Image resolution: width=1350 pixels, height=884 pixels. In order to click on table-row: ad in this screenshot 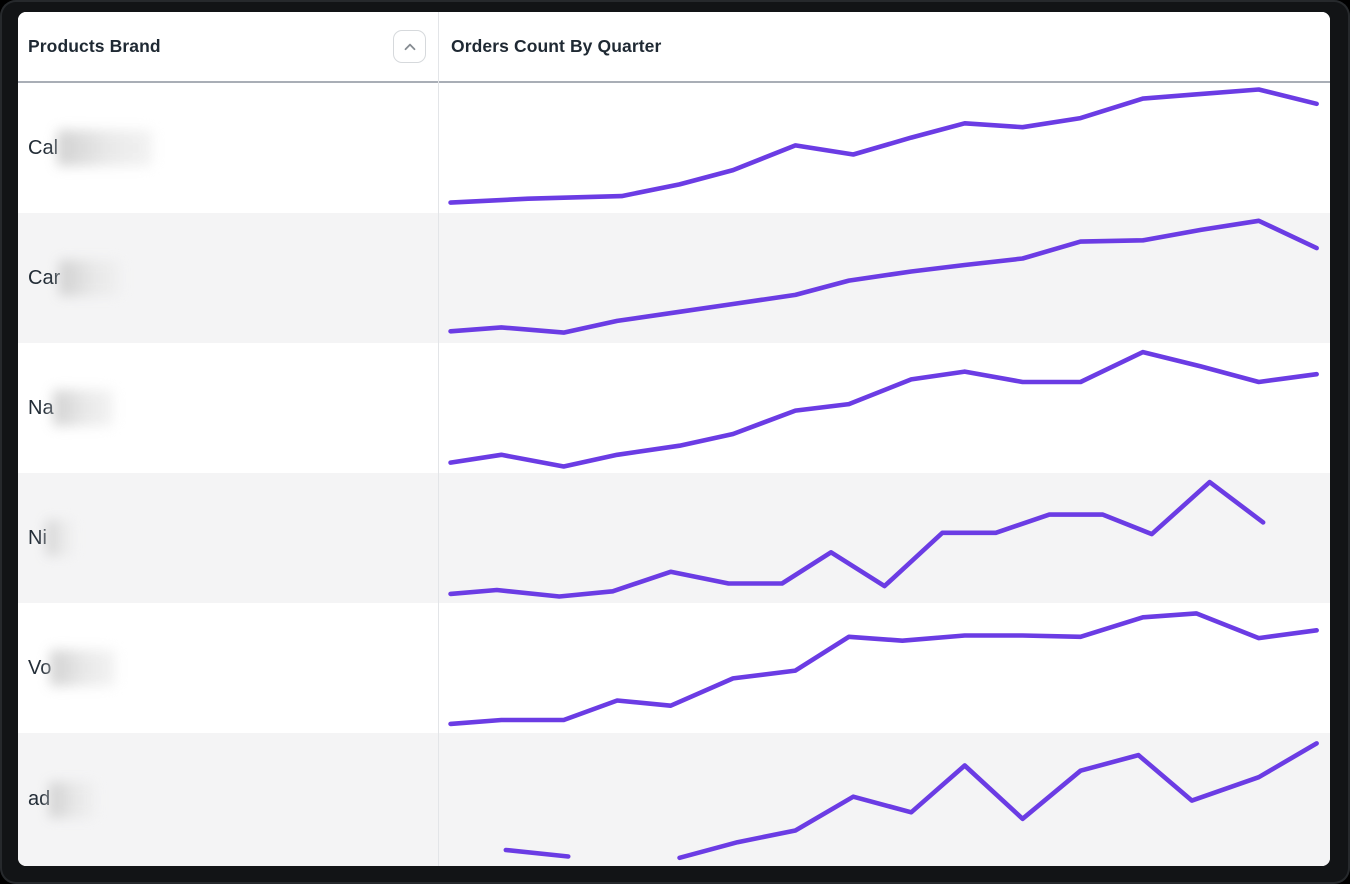, I will do `click(674, 799)`.